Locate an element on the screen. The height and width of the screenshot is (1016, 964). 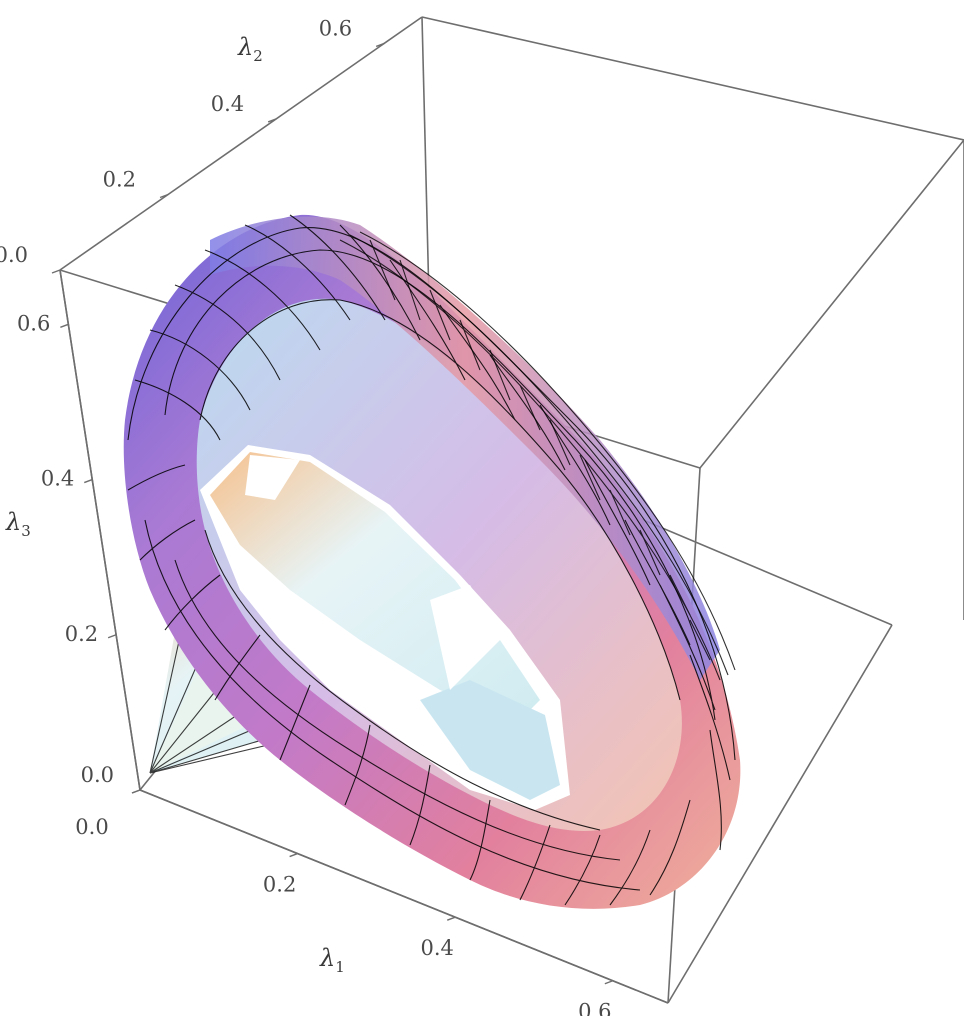
tick-label-z-1: 0.2 is located at coordinates (81, 634).